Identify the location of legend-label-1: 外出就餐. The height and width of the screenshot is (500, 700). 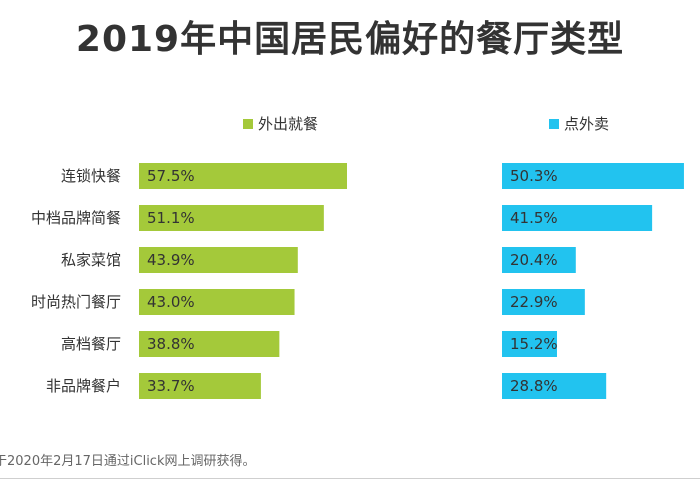
(288, 124).